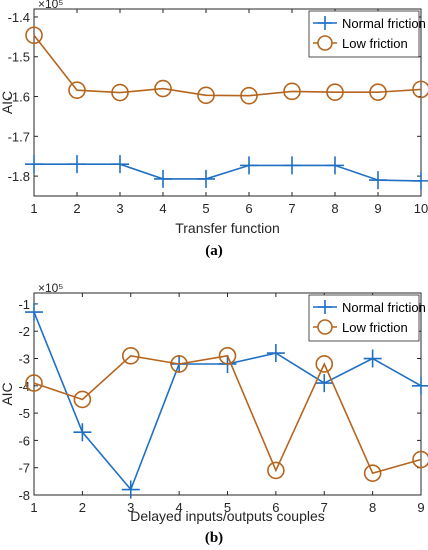 The image size is (428, 550). What do you see at coordinates (24, 495) in the screenshot?
I see `y-tick-label: -8` at bounding box center [24, 495].